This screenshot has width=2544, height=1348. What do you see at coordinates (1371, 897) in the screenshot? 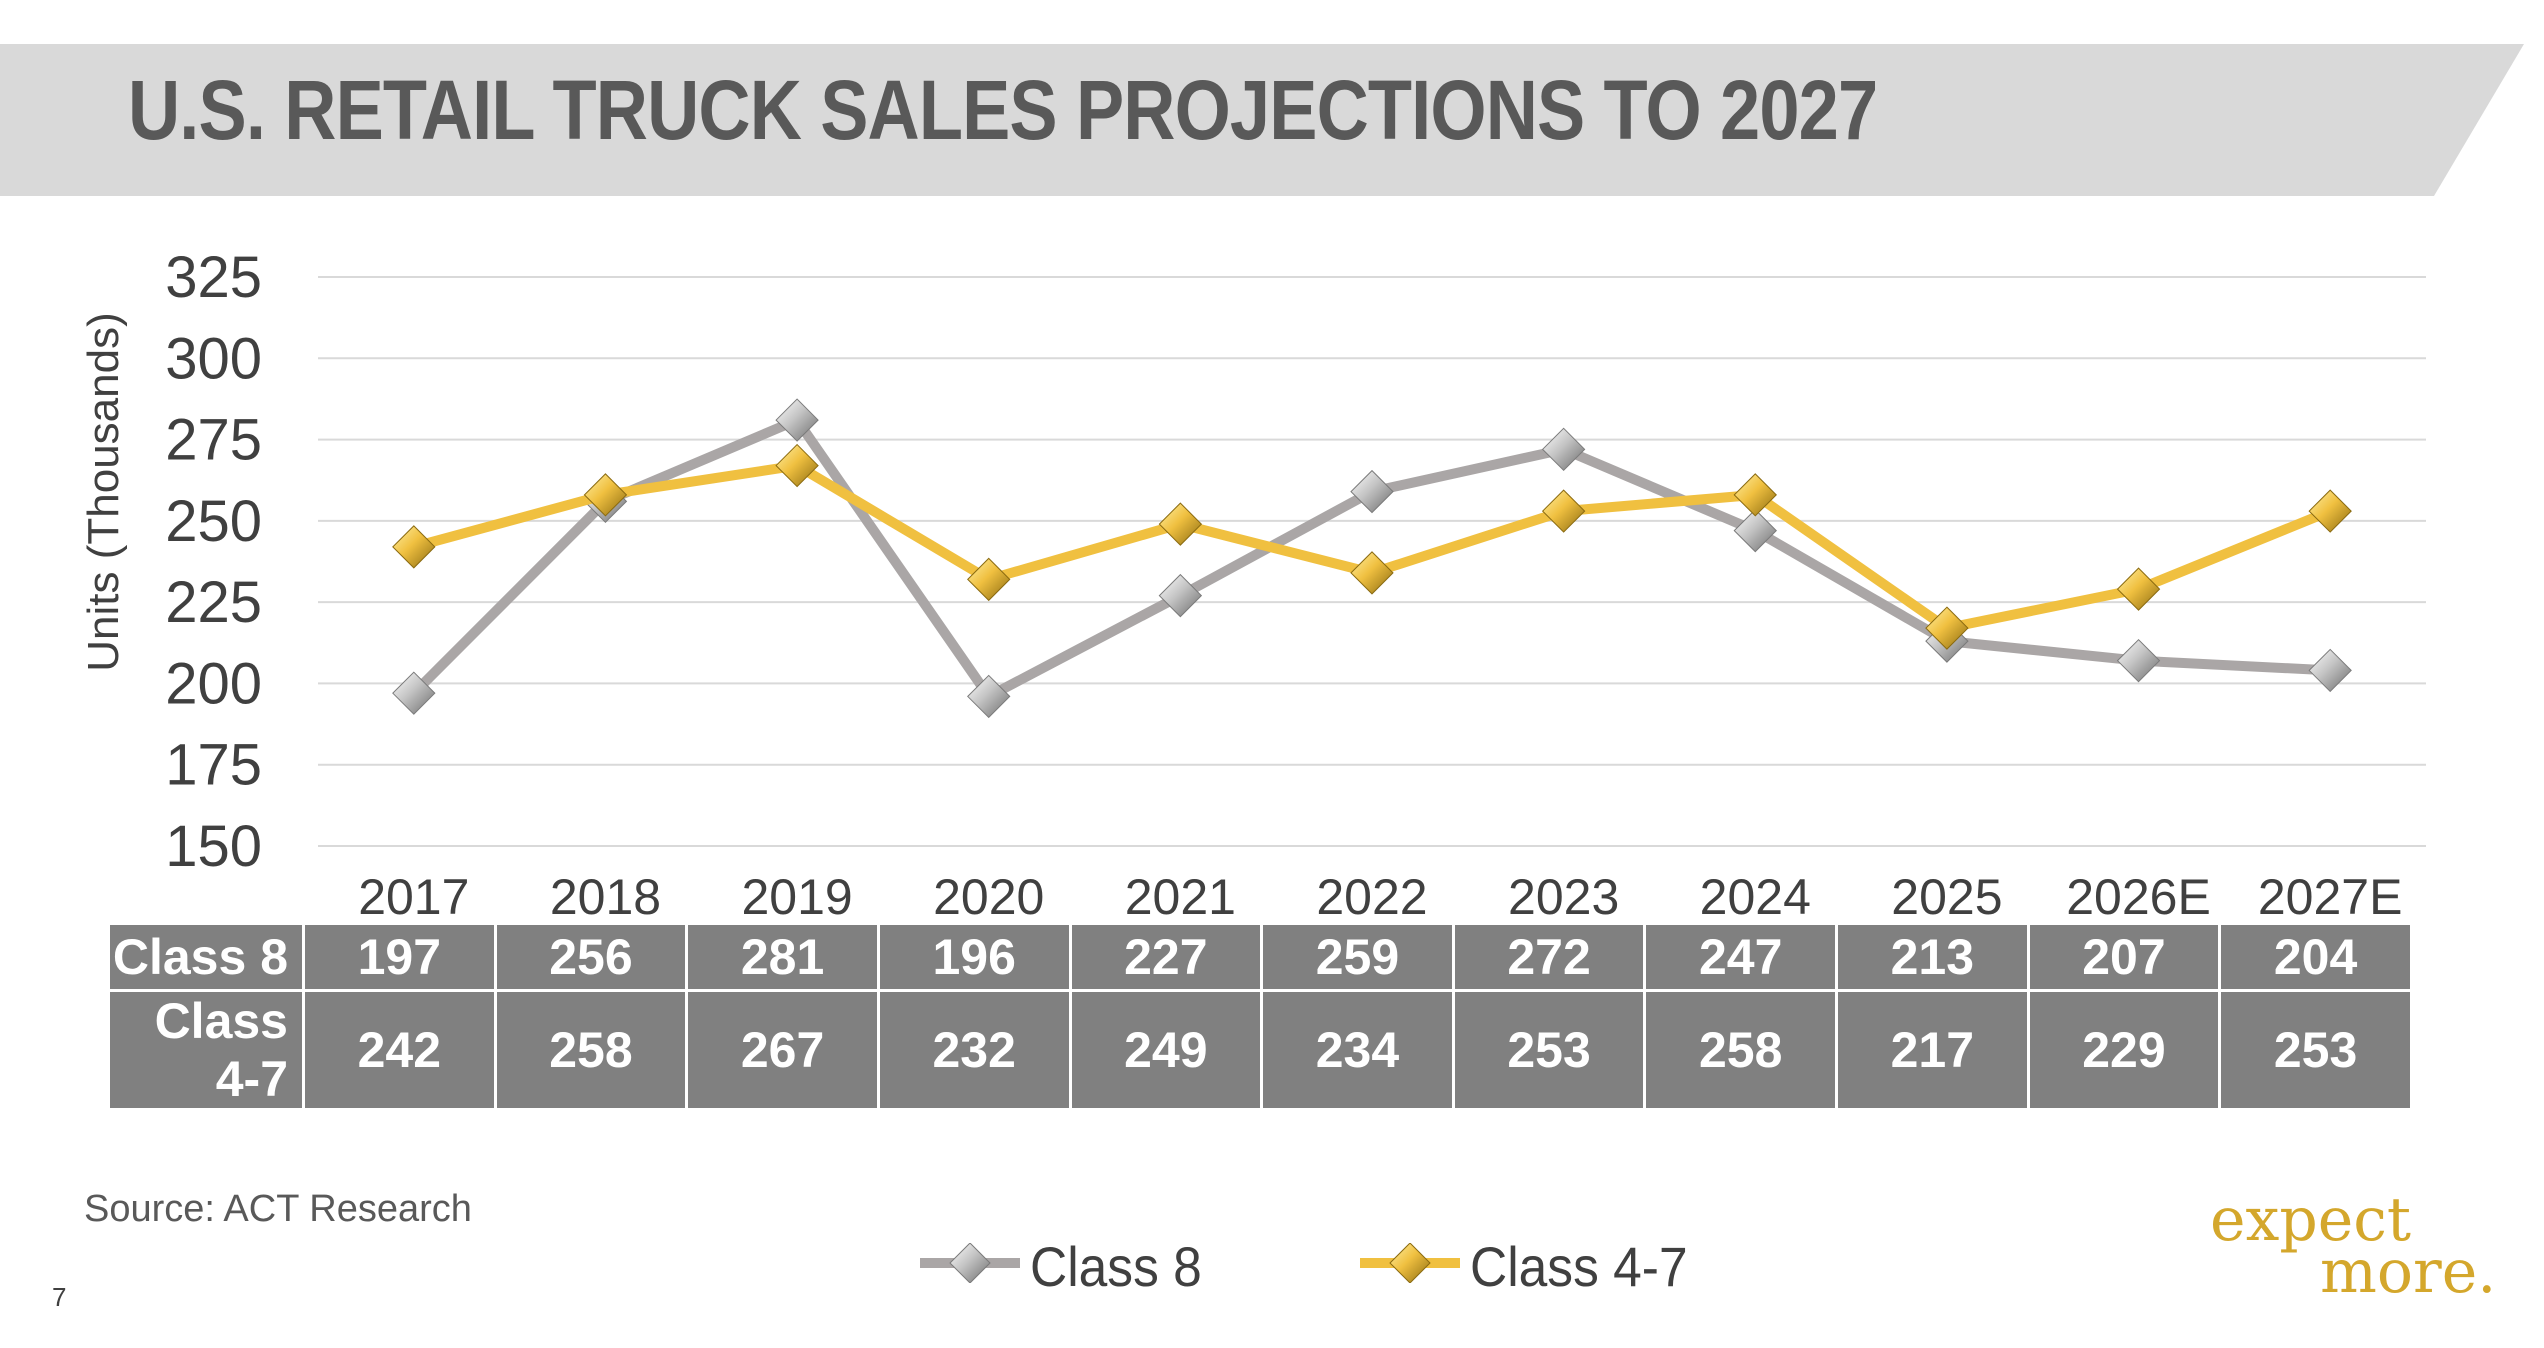
I see `x-tick-label: 2022` at bounding box center [1371, 897].